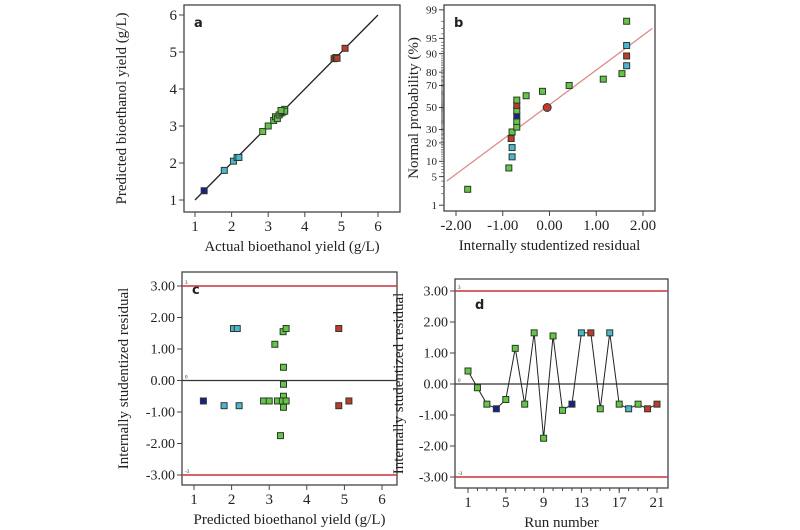  I want to click on x-axis-label: Run number, so click(561, 522).